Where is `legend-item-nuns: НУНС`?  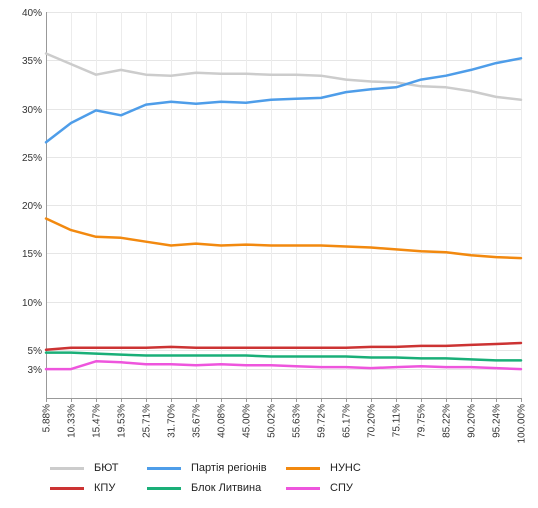
legend-item-nuns: НУНС is located at coordinates (323, 468).